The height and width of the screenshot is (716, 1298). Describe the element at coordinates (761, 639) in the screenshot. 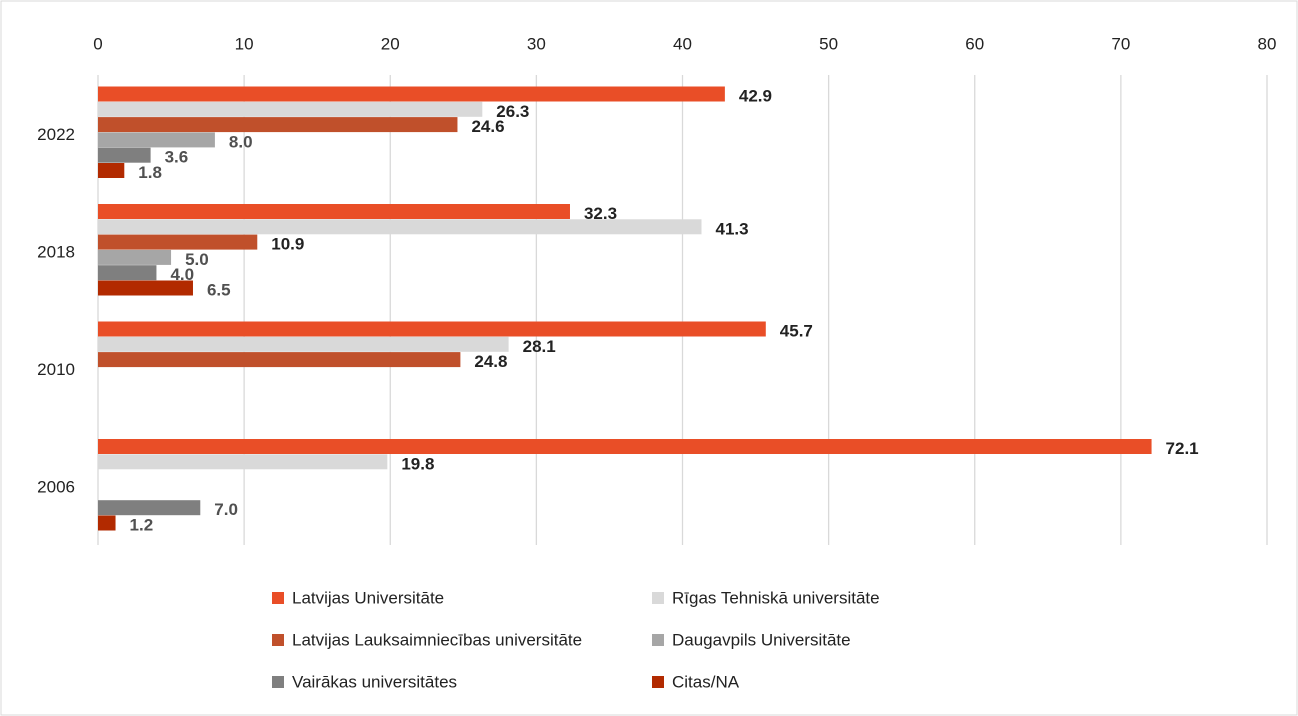

I see `legend-label: Daugavpils Universitāte` at that location.